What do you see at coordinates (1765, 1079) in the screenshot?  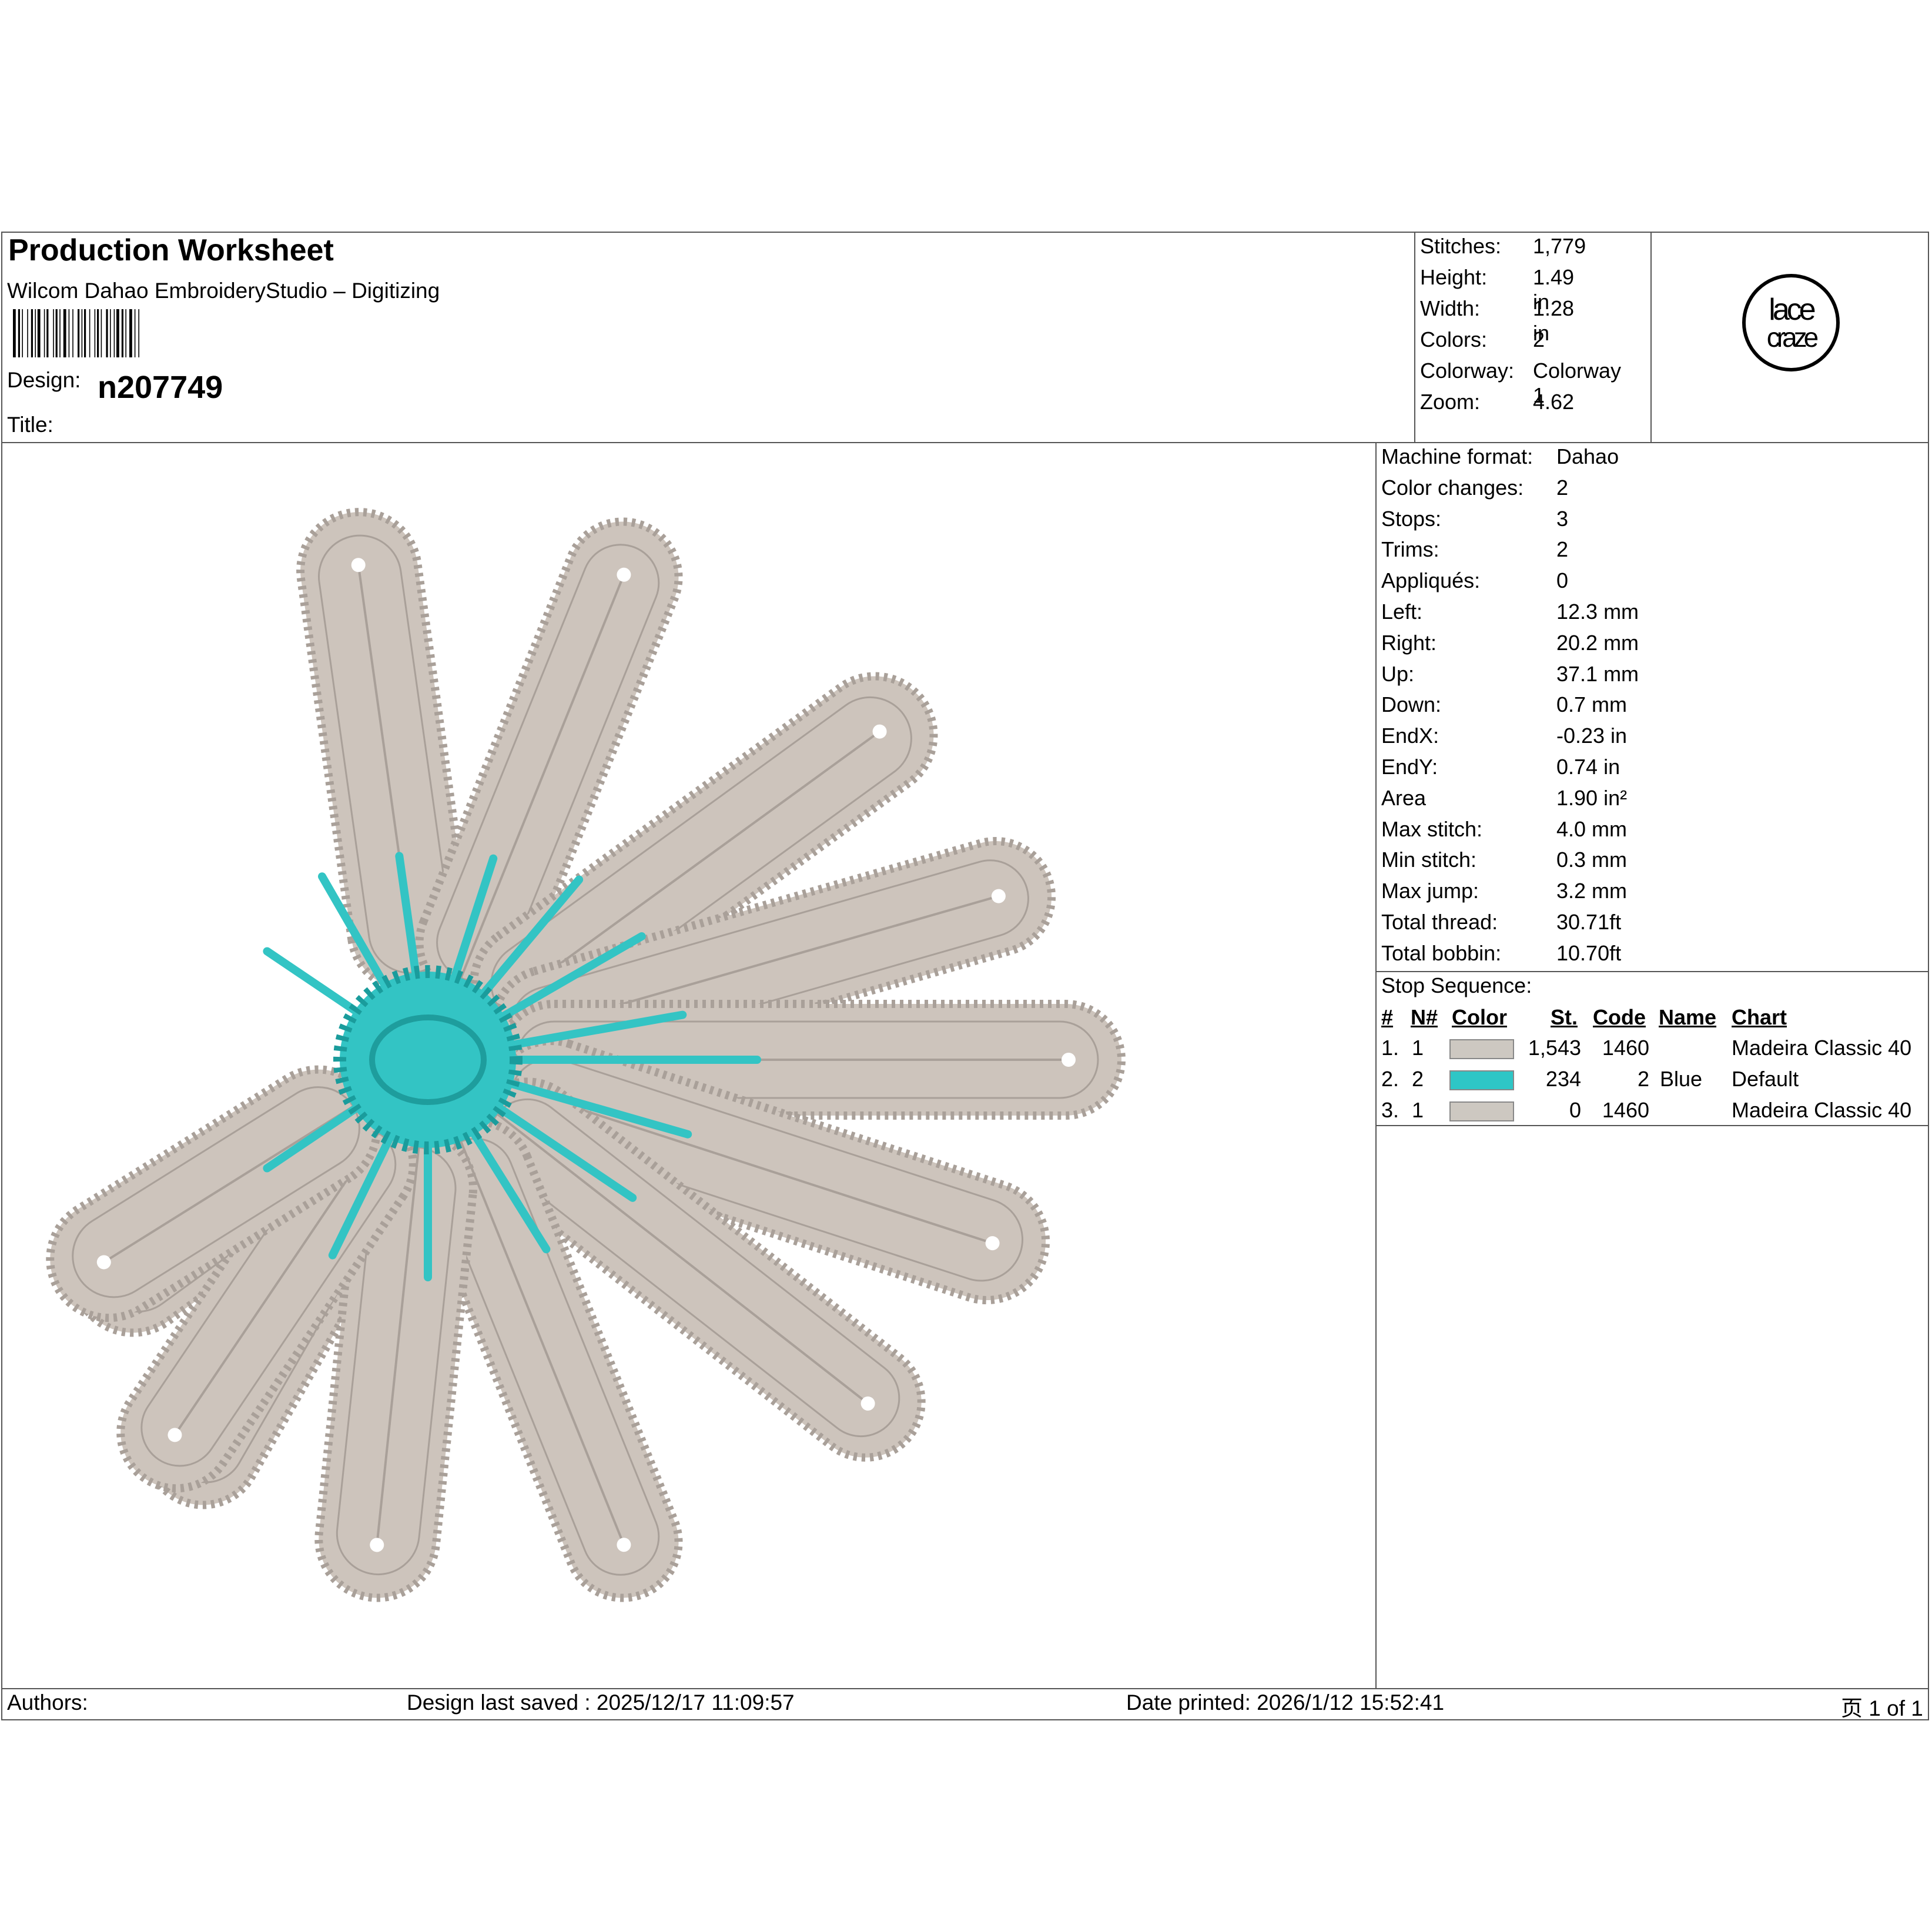 I see `stop-row-chart: Default` at bounding box center [1765, 1079].